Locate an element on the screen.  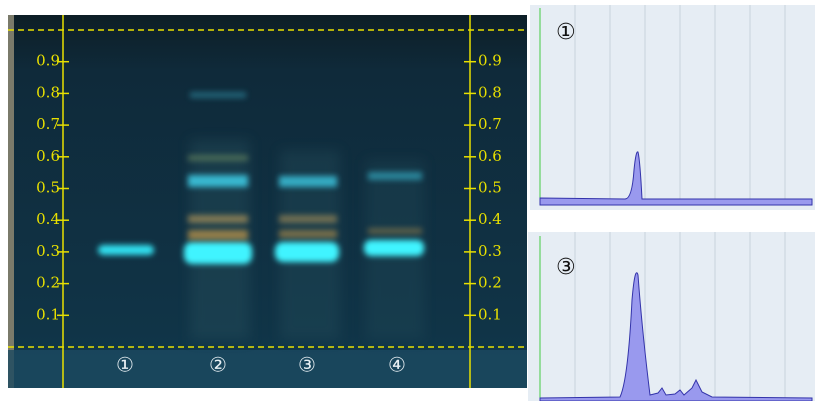
lane-label: ④ is located at coordinates (397, 365).